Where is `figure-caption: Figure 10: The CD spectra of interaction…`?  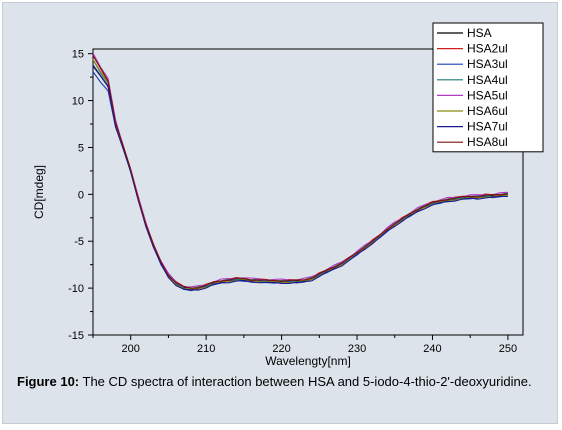
figure-caption: Figure 10: The CD spectra of interaction… is located at coordinates (282, 381).